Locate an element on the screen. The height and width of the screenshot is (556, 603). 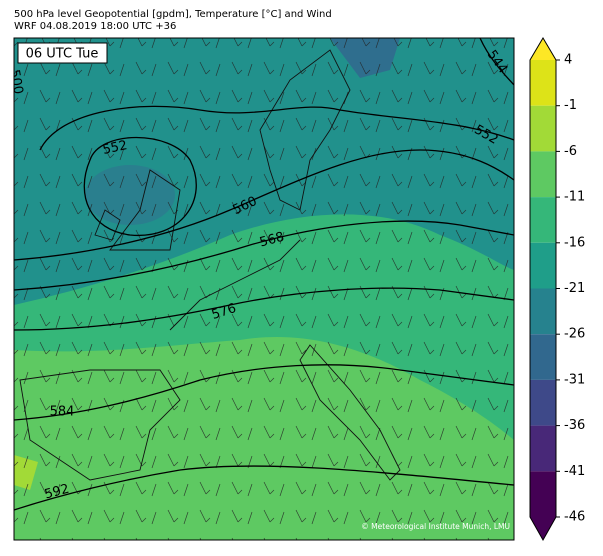
colorbar-tick-label: -36 is located at coordinates (574, 425).